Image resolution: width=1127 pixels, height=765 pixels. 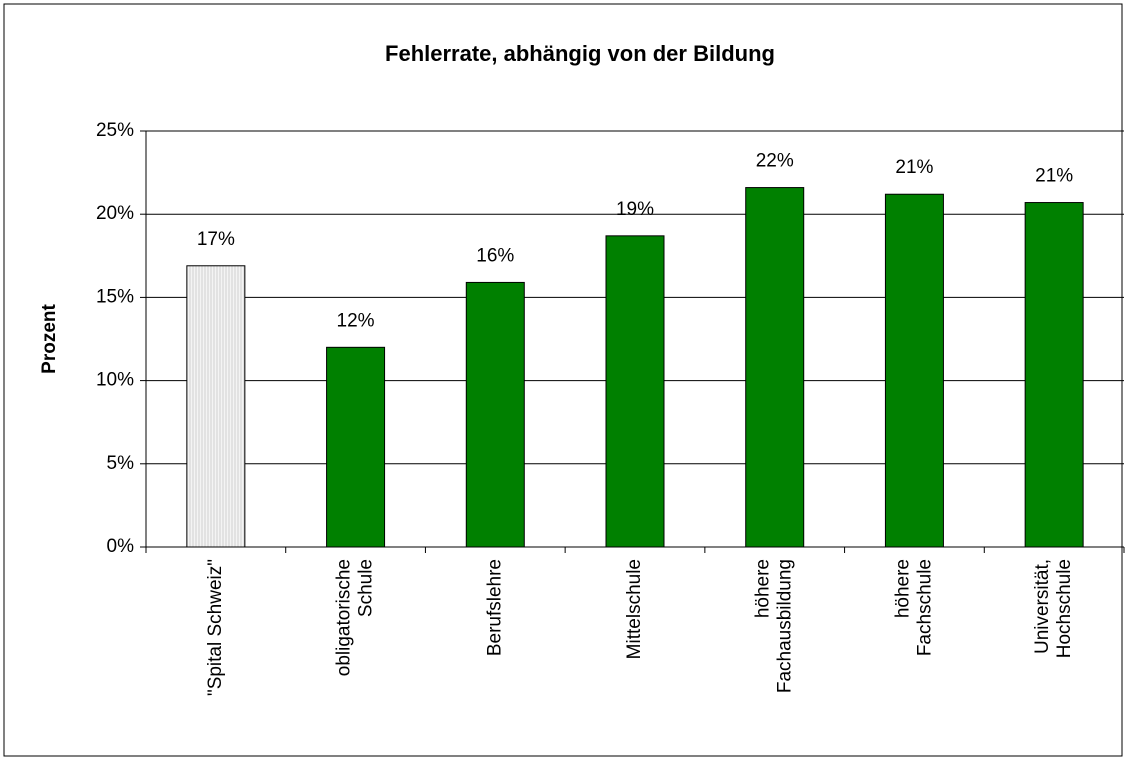 What do you see at coordinates (634, 609) in the screenshot?
I see `x-tick-label: Mittelschule` at bounding box center [634, 609].